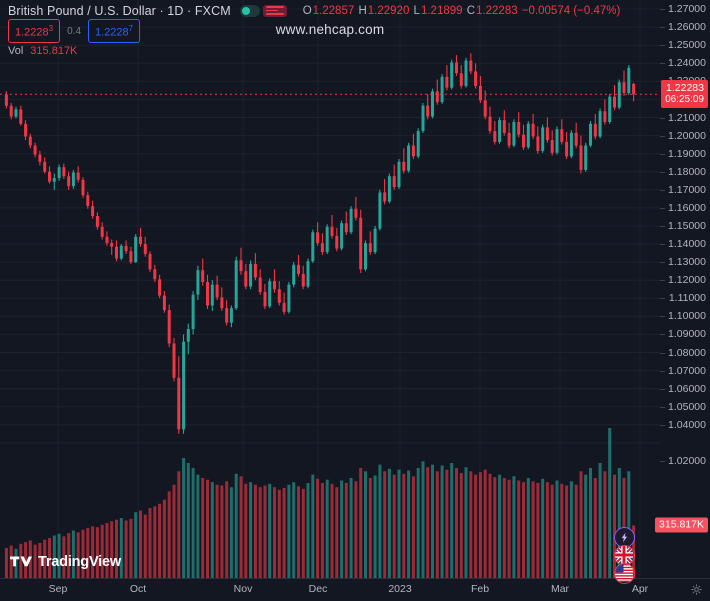 The width and height of the screenshot is (710, 601). What do you see at coordinates (687, 45) in the screenshot?
I see `price-tick-label: 1.25000` at bounding box center [687, 45].